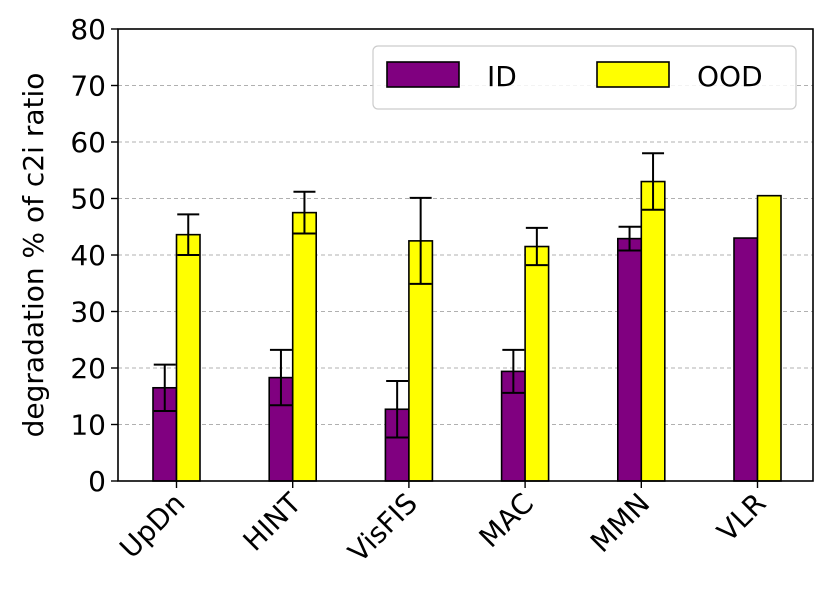 The height and width of the screenshot is (611, 830). I want to click on x-tick-label: MMN, so click(620, 523).